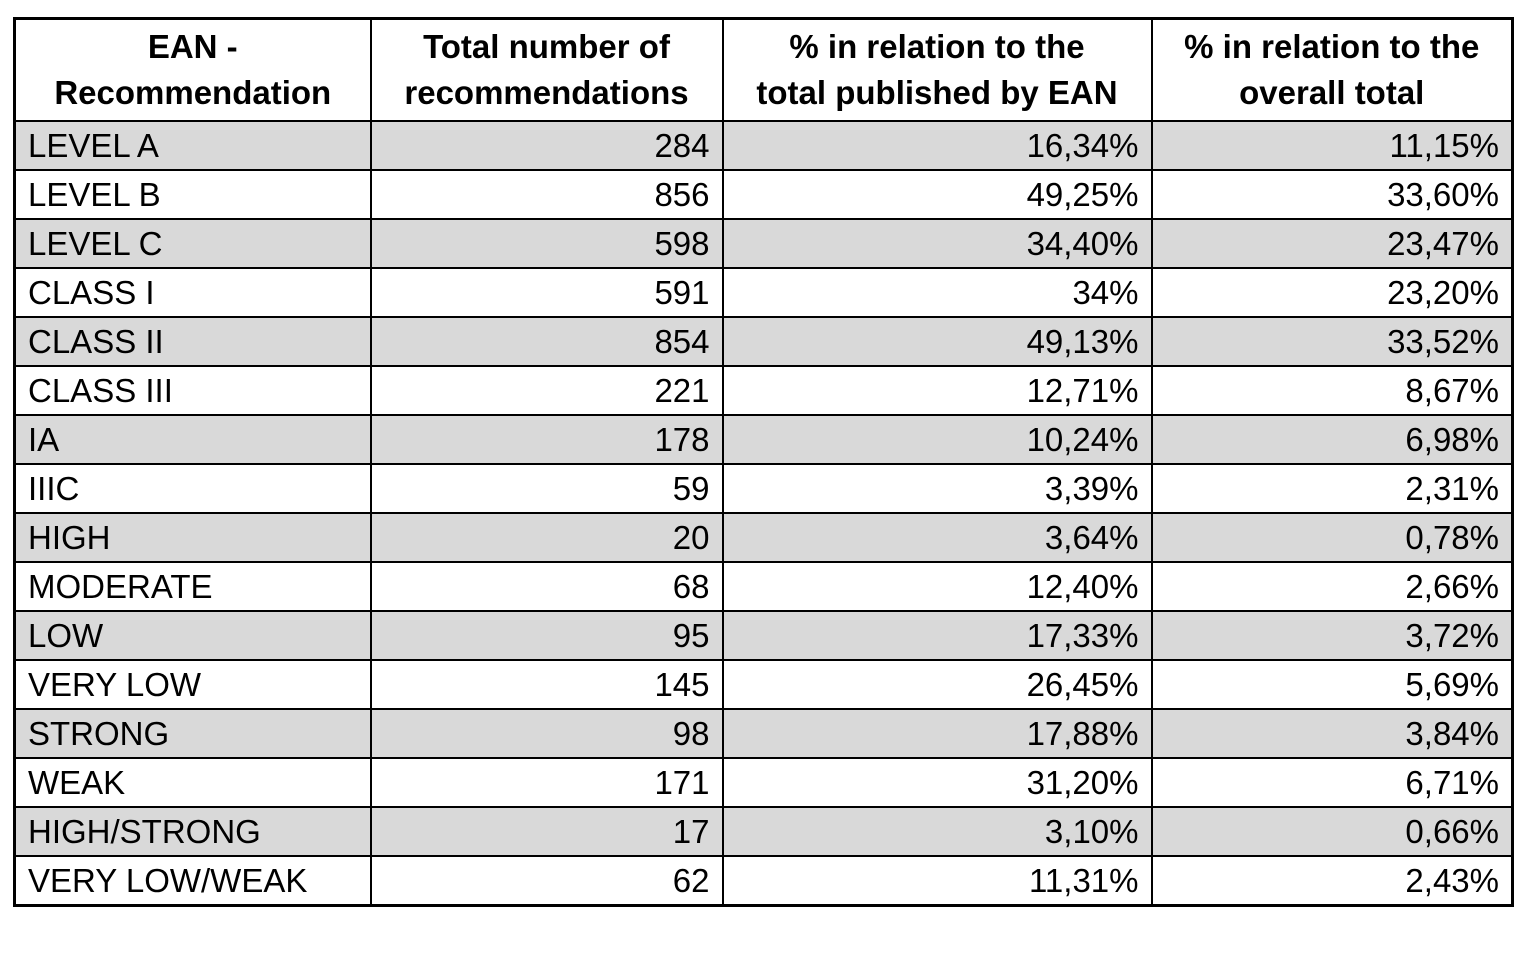 The width and height of the screenshot is (1532, 958). I want to click on table-row: MODERATE 68 12,40% 2,66%, so click(763, 586).